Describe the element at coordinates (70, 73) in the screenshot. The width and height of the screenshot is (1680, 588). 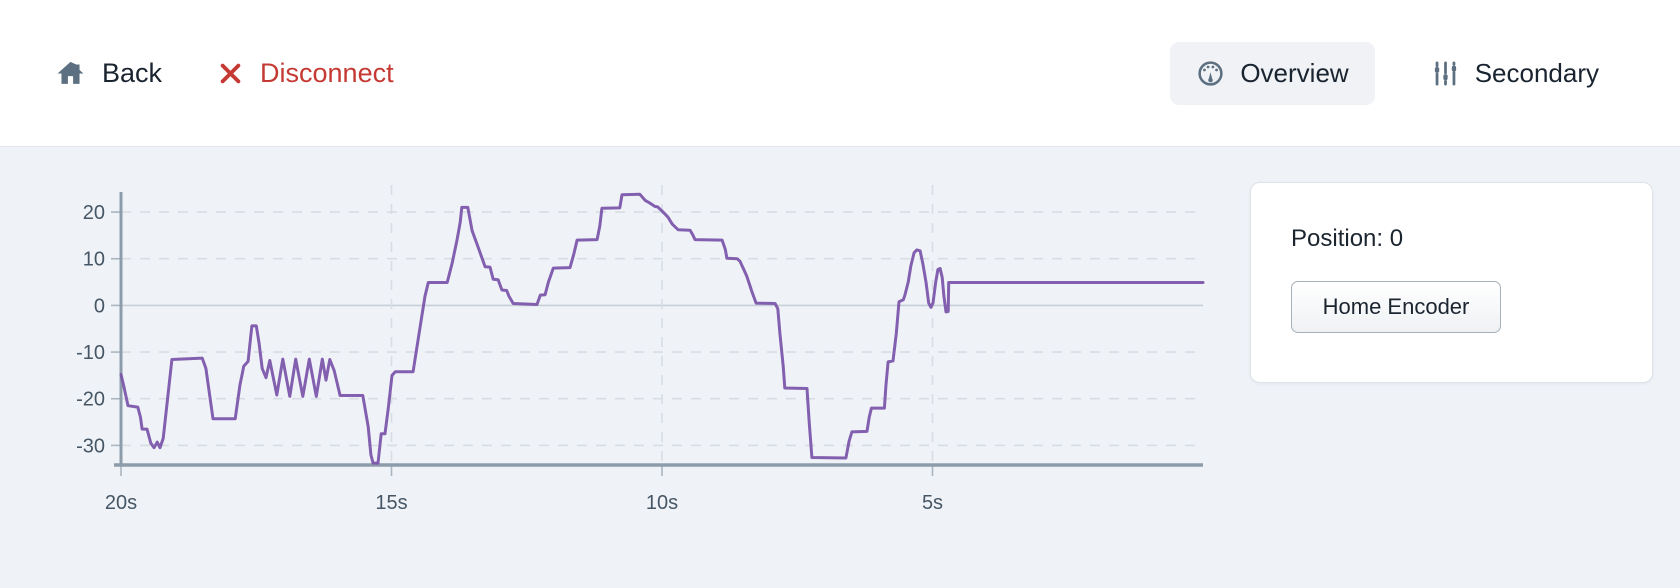
I see `home-icon` at that location.